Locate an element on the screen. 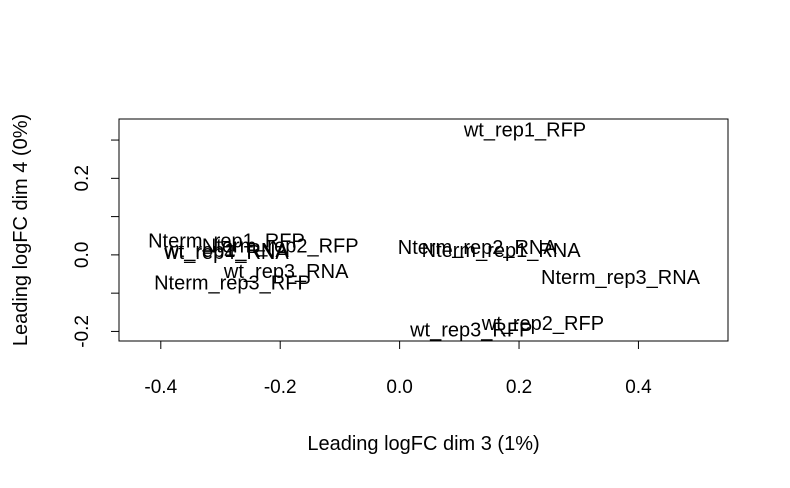 The image size is (790, 488). point-label: Nterm_rep1_RFP is located at coordinates (226, 241).